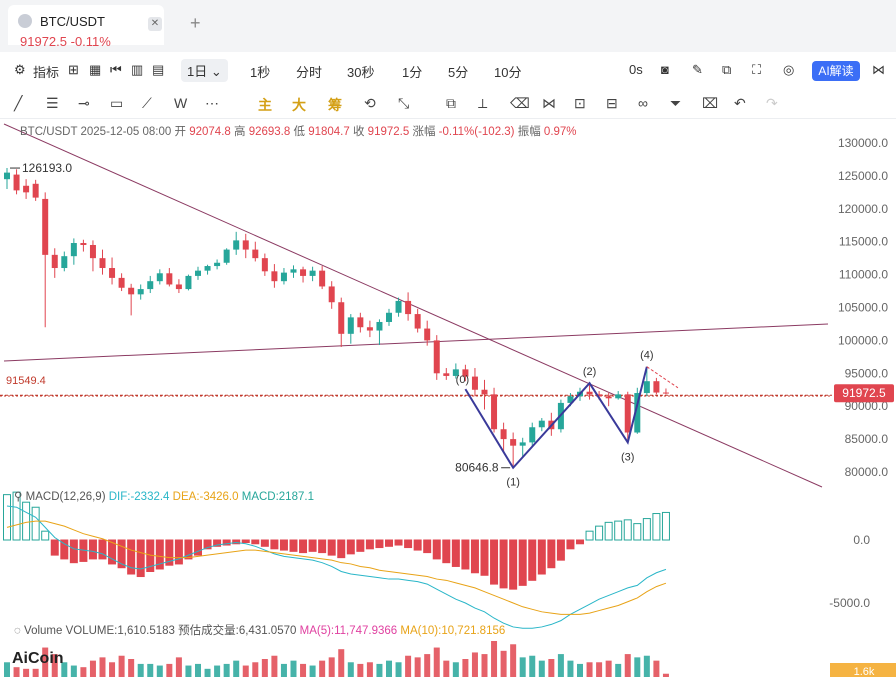 This screenshot has width=896, height=677. Describe the element at coordinates (580, 103) in the screenshot. I see `lock-icon: ⊡` at that location.